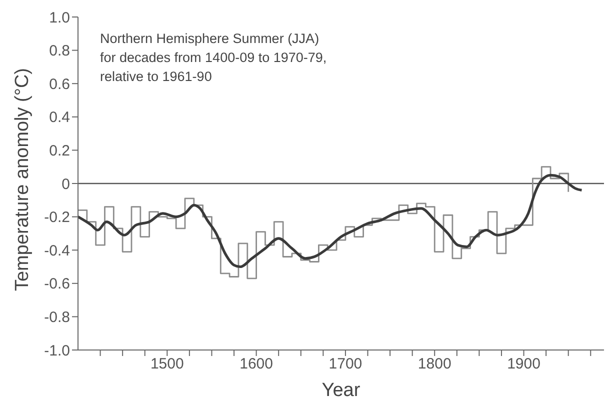 The height and width of the screenshot is (407, 615). Describe the element at coordinates (59, 17) in the screenshot. I see `y-tick-label: 1.0` at that location.